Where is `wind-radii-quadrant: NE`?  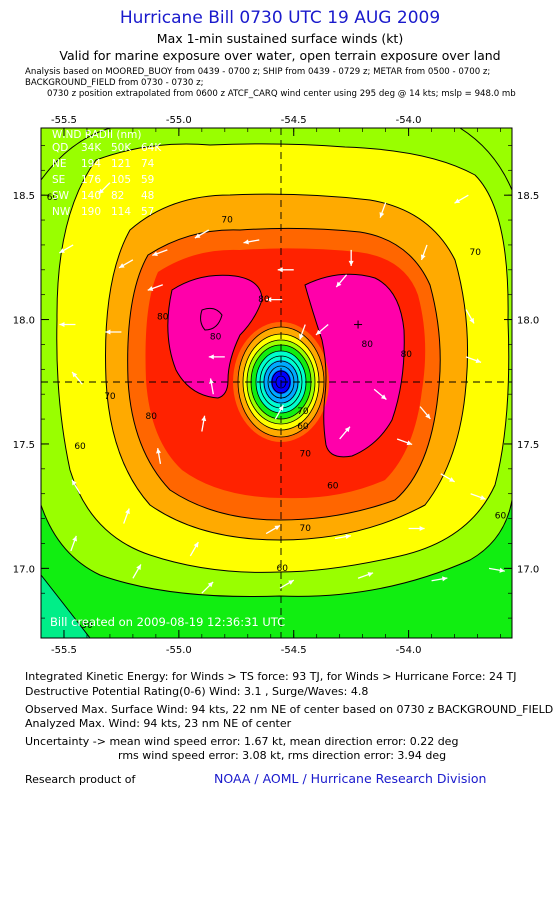 wind-radii-quadrant: NE is located at coordinates (59, 164).